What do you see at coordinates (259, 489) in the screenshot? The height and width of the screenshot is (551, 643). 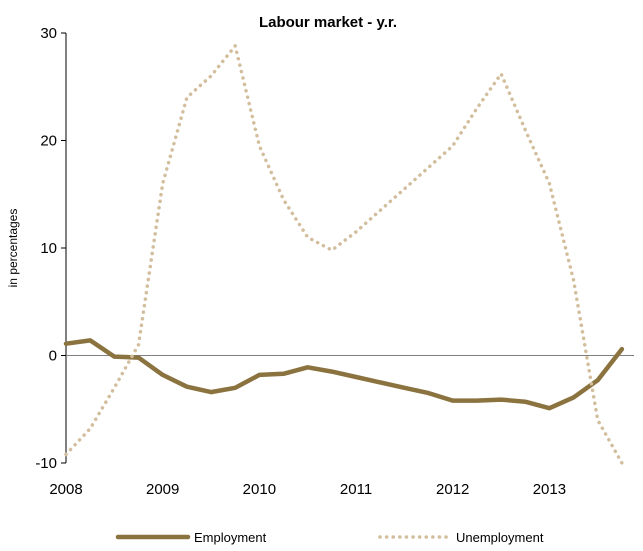 I see `x-tick-label: 2010` at bounding box center [259, 489].